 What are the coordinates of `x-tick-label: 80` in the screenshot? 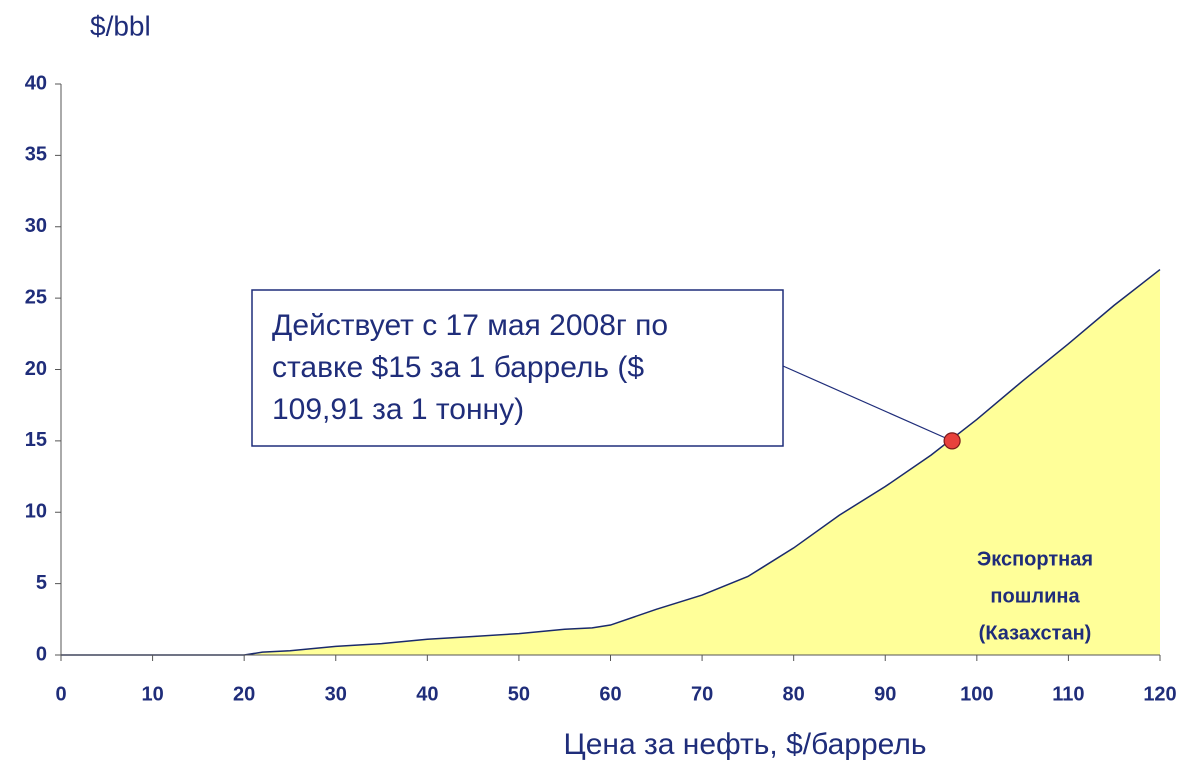 It's located at (794, 694).